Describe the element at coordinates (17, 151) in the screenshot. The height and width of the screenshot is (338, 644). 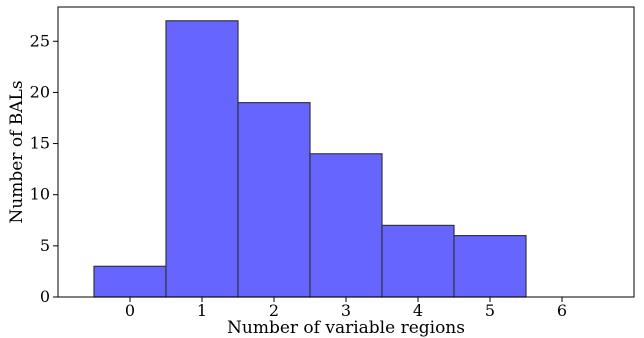
I see `y-axis-title: Number of BALs` at that location.